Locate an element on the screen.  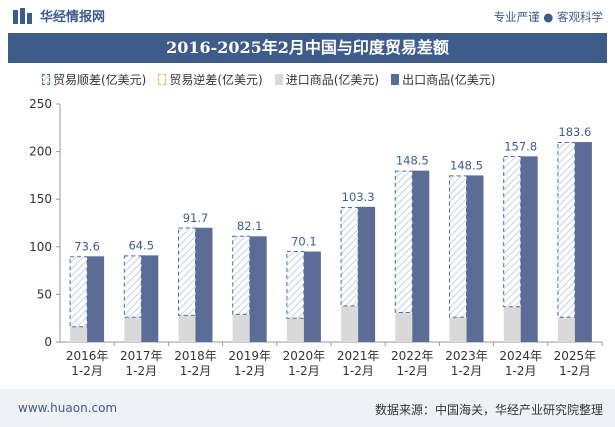
chart-title: 2016-2025年2月中国与印度贸易差额 is located at coordinates (307, 48).